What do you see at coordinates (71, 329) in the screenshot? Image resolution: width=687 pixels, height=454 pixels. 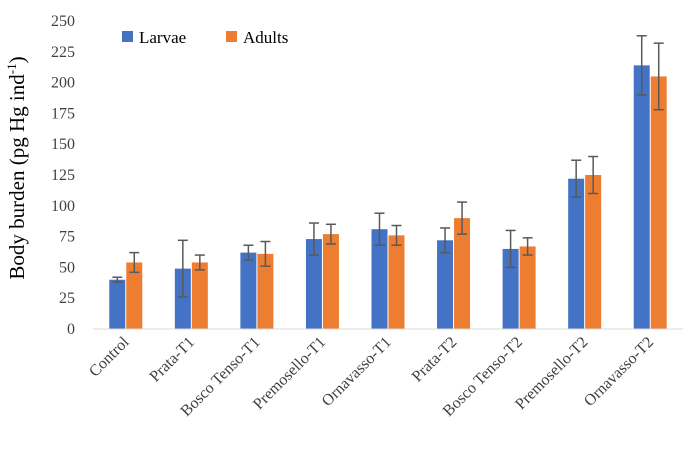 I see `y-tick-label: 0` at bounding box center [71, 329].